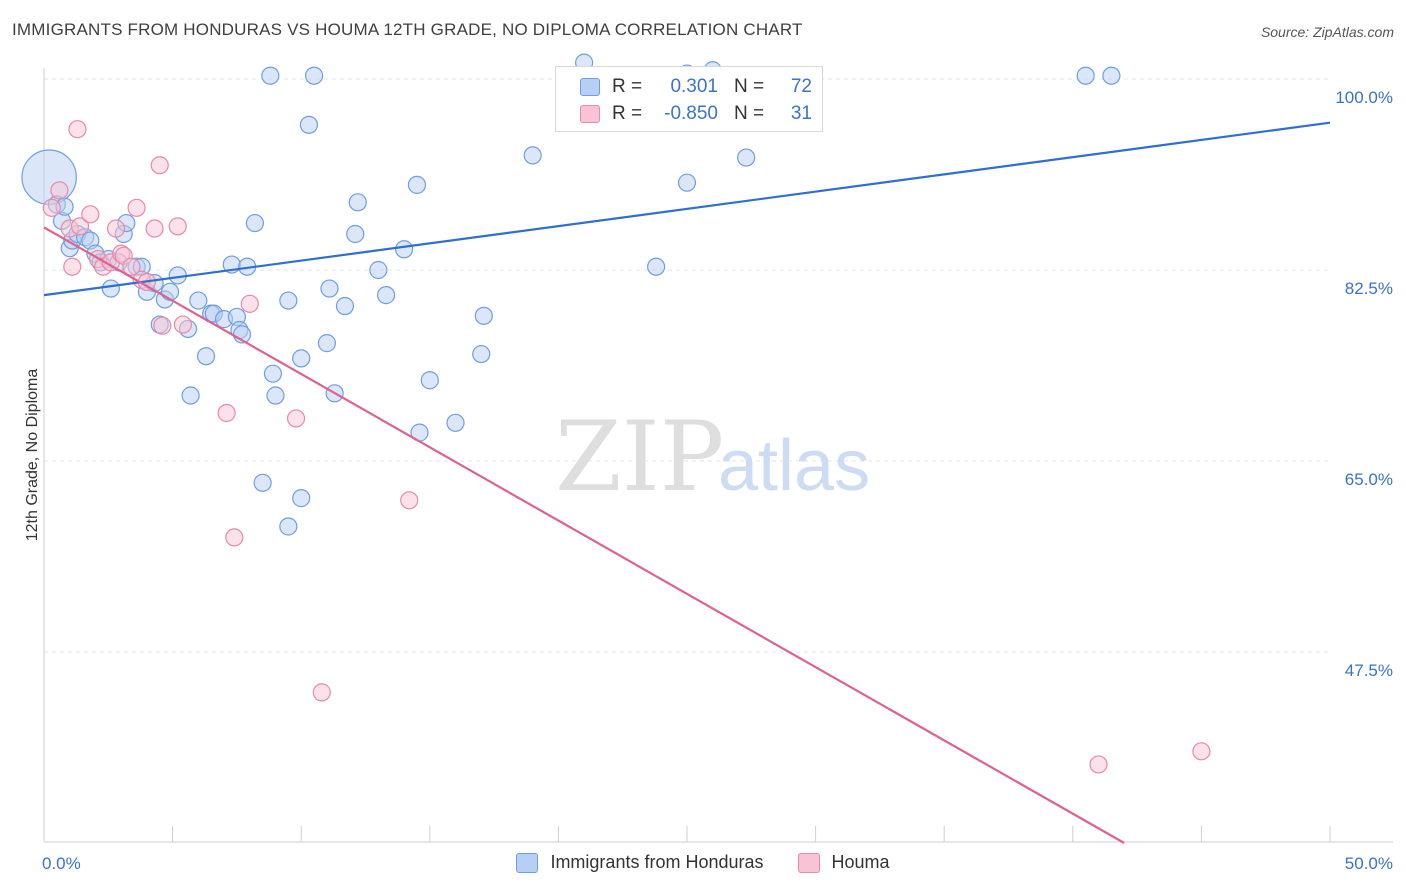 The height and width of the screenshot is (892, 1406). Describe the element at coordinates (794, 466) in the screenshot. I see `watermark-atlas: atlas` at that location.